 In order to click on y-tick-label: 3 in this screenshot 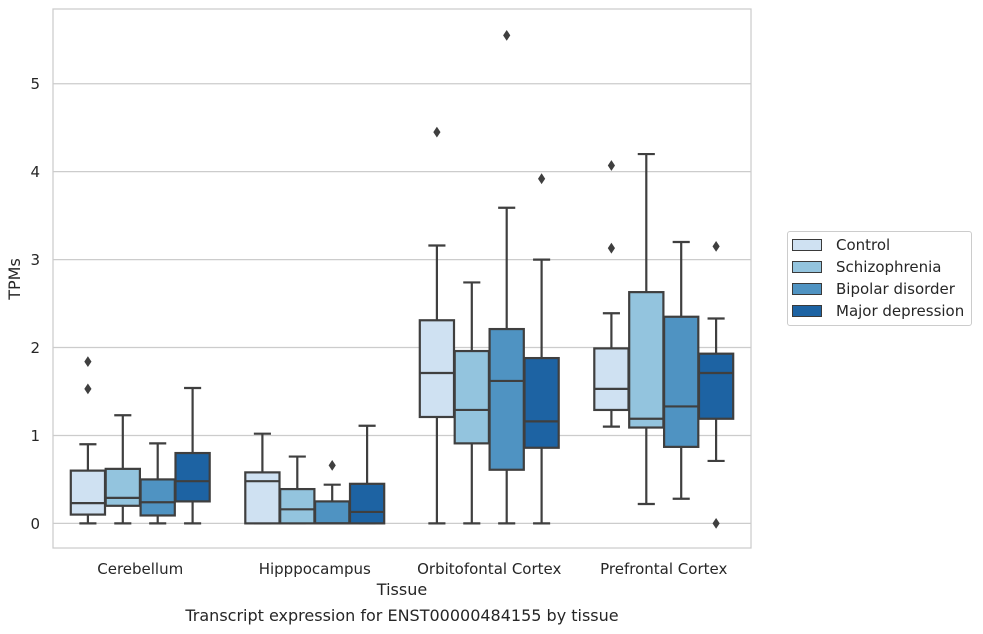, I will do `click(35, 260)`.